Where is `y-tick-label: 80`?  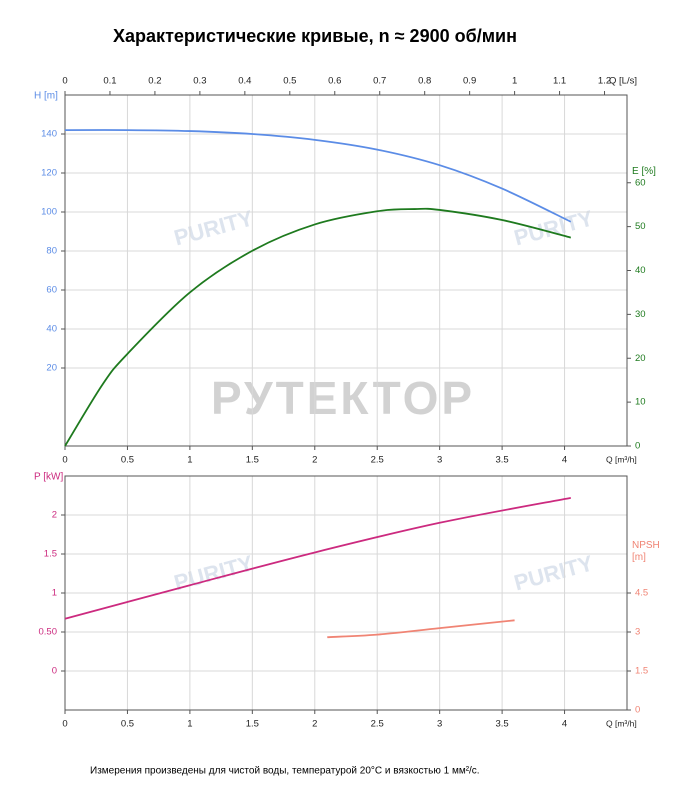
y-tick-label: 80 is located at coordinates (51, 251).